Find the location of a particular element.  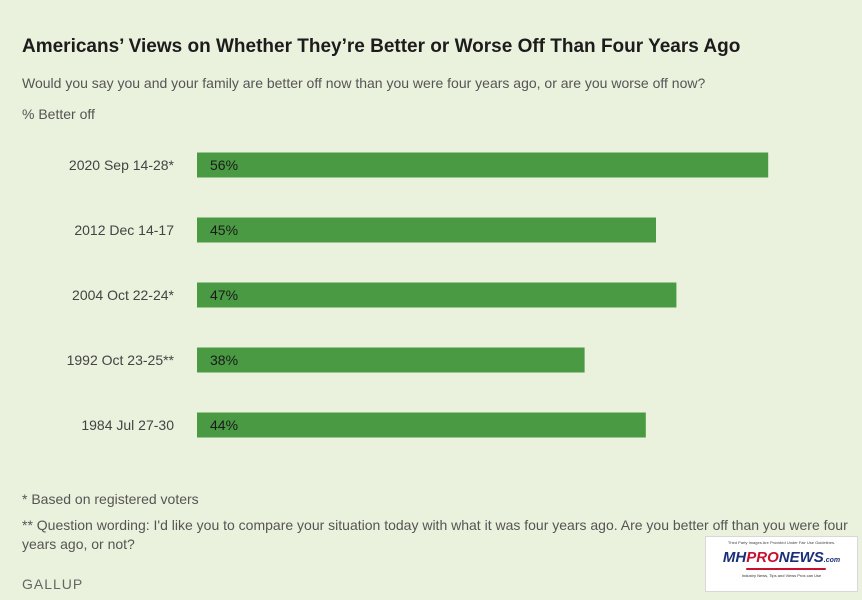

logo-news: NEWS is located at coordinates (801, 557).